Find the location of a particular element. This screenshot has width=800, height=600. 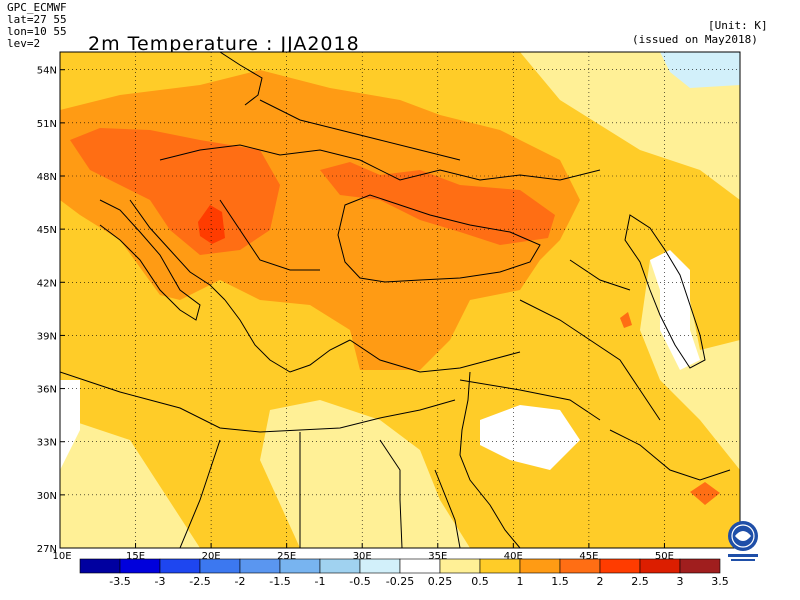

legend-label: -3.5 is located at coordinates (119, 581).